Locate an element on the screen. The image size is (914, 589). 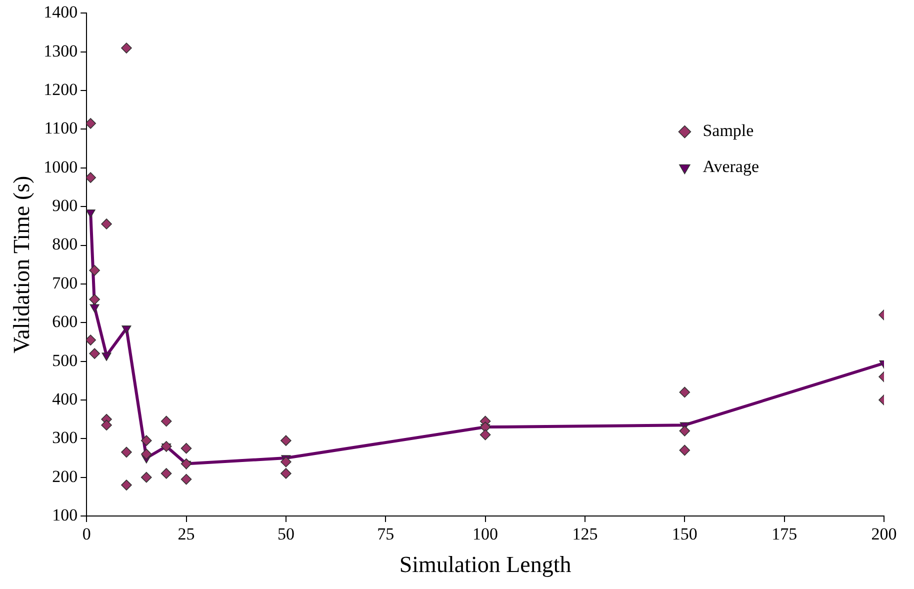
y-axis-title: Validation Time (s) is located at coordinates (21, 265).